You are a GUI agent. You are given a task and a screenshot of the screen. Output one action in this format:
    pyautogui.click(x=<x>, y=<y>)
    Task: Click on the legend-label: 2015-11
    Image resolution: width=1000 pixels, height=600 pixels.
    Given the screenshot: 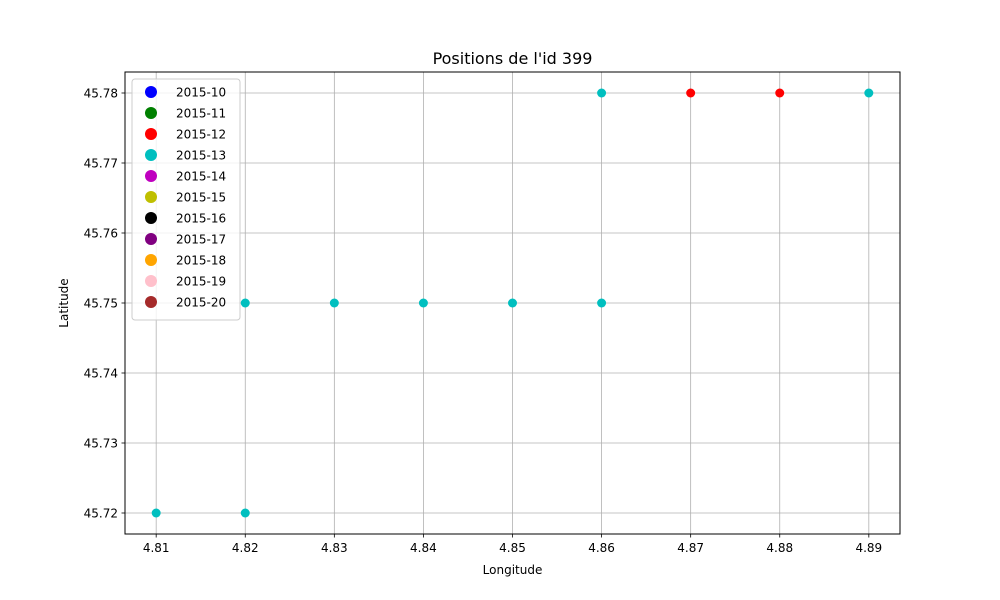 What is the action you would take?
    pyautogui.click(x=201, y=114)
    